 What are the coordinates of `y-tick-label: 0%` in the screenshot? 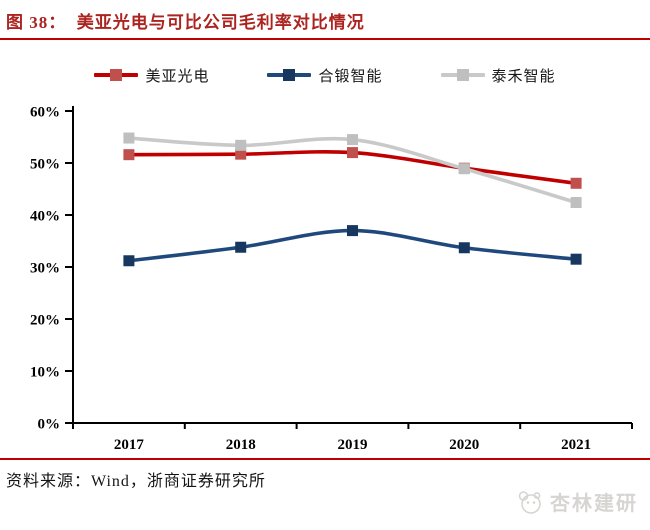 It's located at (49, 425).